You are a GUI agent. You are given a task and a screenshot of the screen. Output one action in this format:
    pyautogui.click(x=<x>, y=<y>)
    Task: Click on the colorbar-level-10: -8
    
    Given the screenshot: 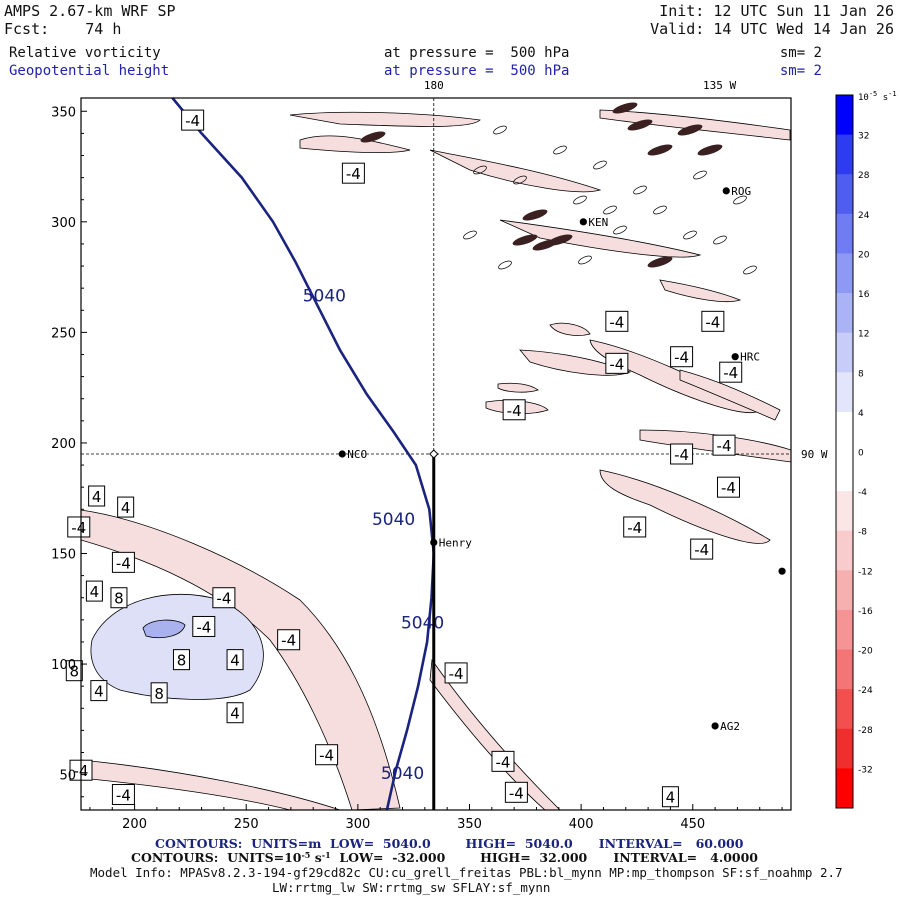 What is the action you would take?
    pyautogui.click(x=862, y=533)
    